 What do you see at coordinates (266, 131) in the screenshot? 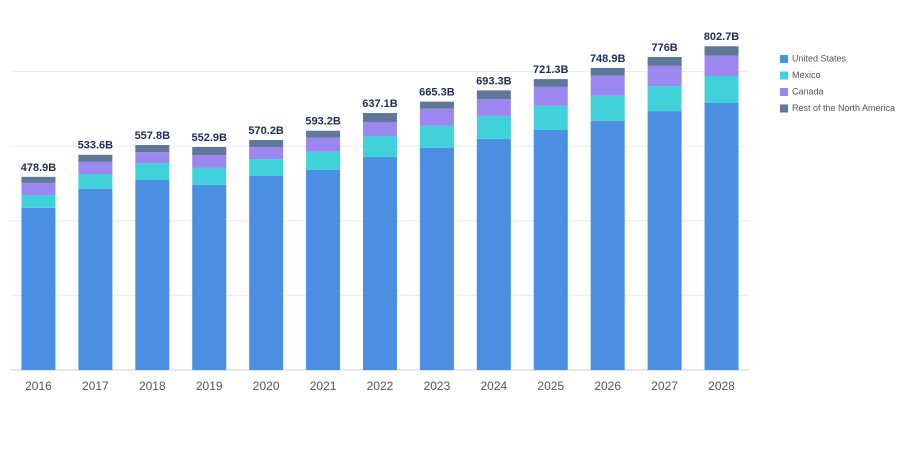
I see `total-label: 570.2B` at bounding box center [266, 131].